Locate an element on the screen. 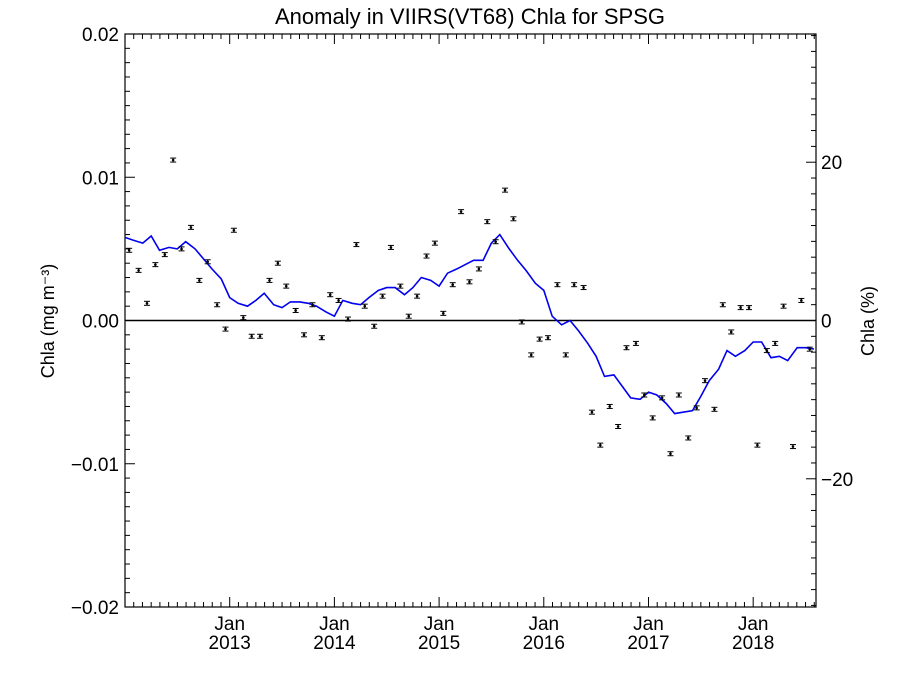  chart-title: Anomaly in VIIRS(VT68) Chla for SPSG is located at coordinates (470, 16).